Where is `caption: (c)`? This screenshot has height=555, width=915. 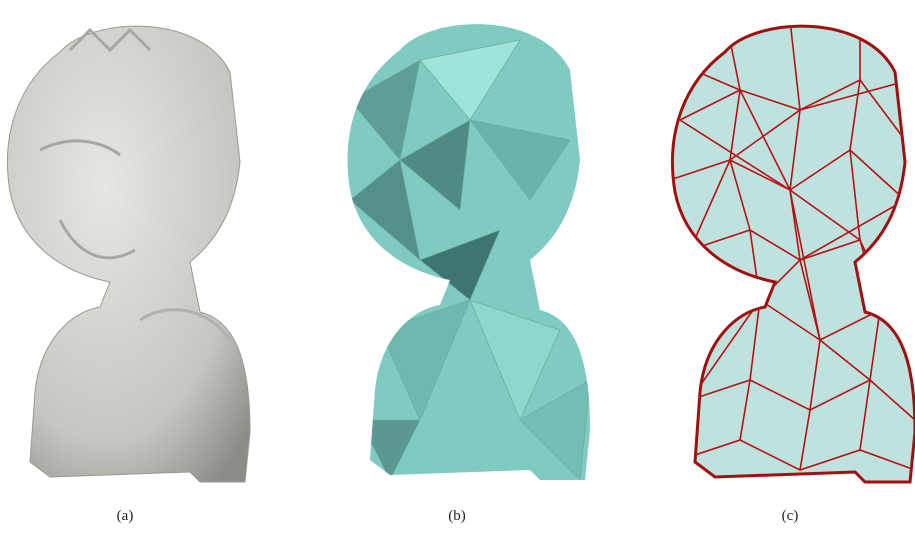
caption: (c) is located at coordinates (790, 516).